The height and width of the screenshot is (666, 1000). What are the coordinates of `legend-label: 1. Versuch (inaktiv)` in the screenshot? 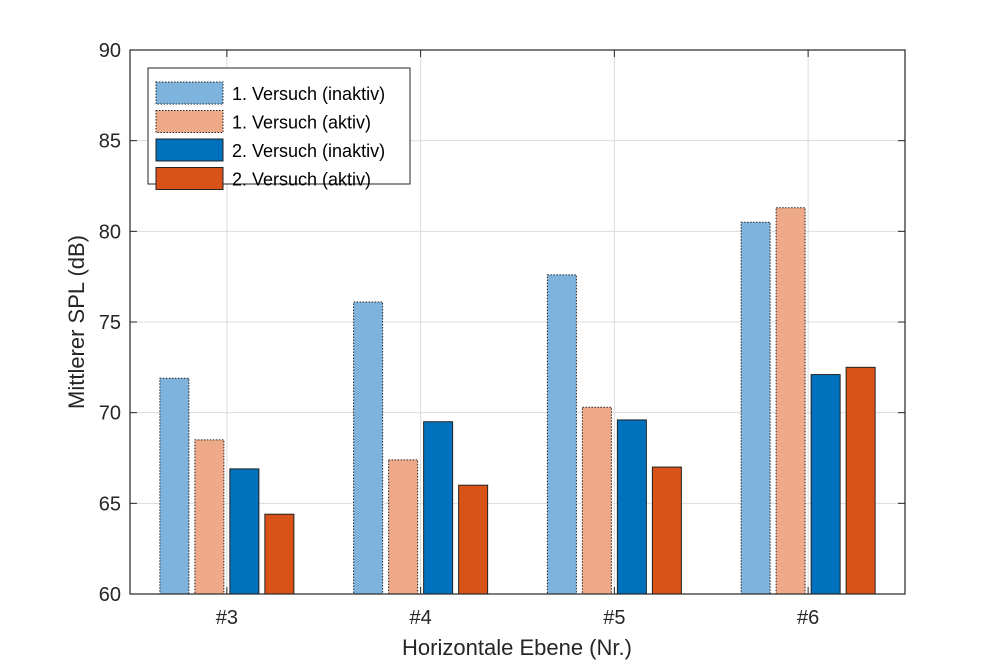 It's located at (308, 94).